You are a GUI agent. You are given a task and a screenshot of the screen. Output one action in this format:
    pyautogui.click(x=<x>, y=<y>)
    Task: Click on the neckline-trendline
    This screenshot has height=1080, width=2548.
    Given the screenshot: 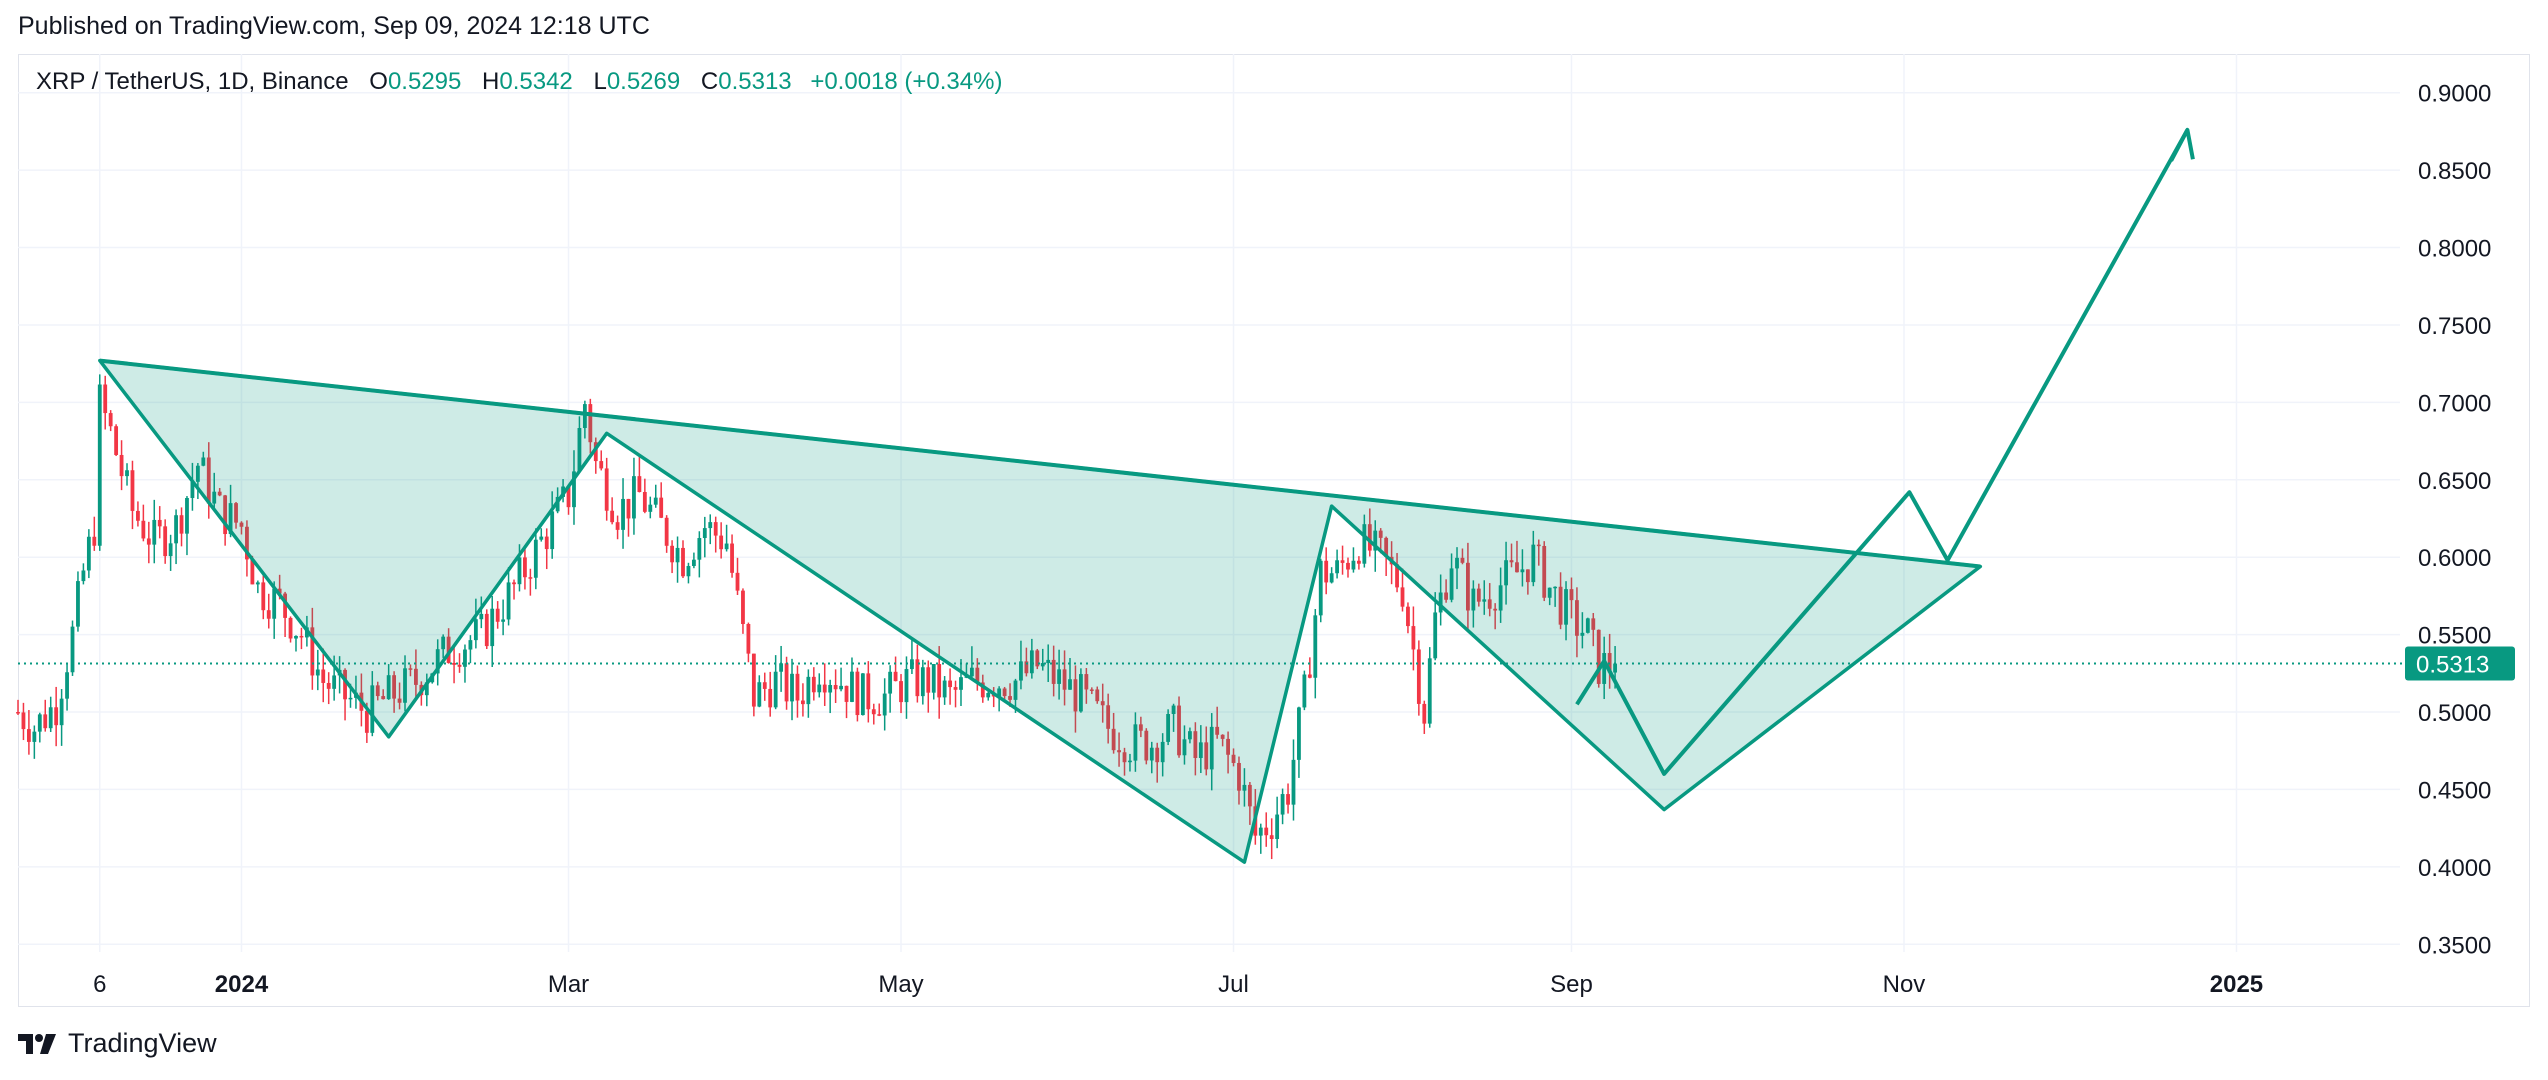 What is the action you would take?
    pyautogui.click(x=1040, y=463)
    